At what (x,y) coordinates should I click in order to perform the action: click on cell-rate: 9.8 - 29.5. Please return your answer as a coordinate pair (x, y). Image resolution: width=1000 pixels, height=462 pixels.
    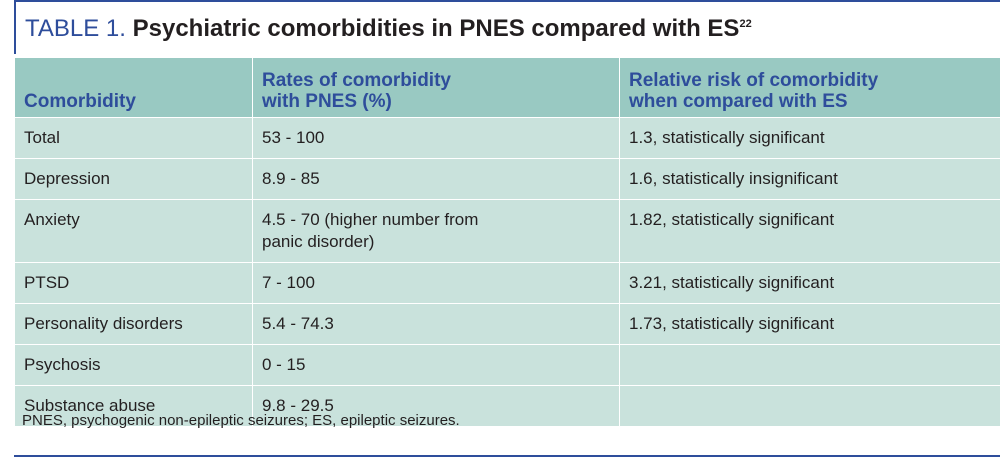
    Looking at the image, I should click on (436, 406).